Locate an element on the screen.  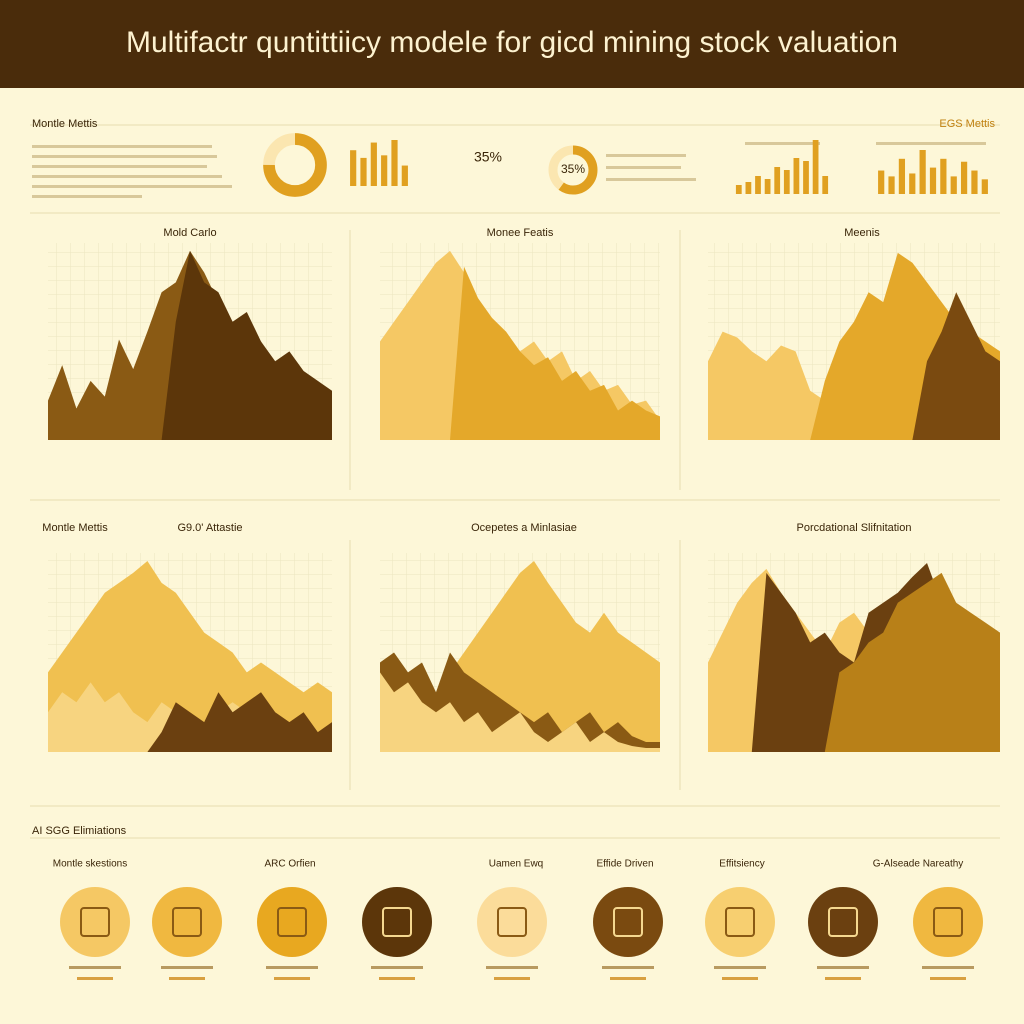
chart-title: Monee Featis is located at coordinates (520, 233).